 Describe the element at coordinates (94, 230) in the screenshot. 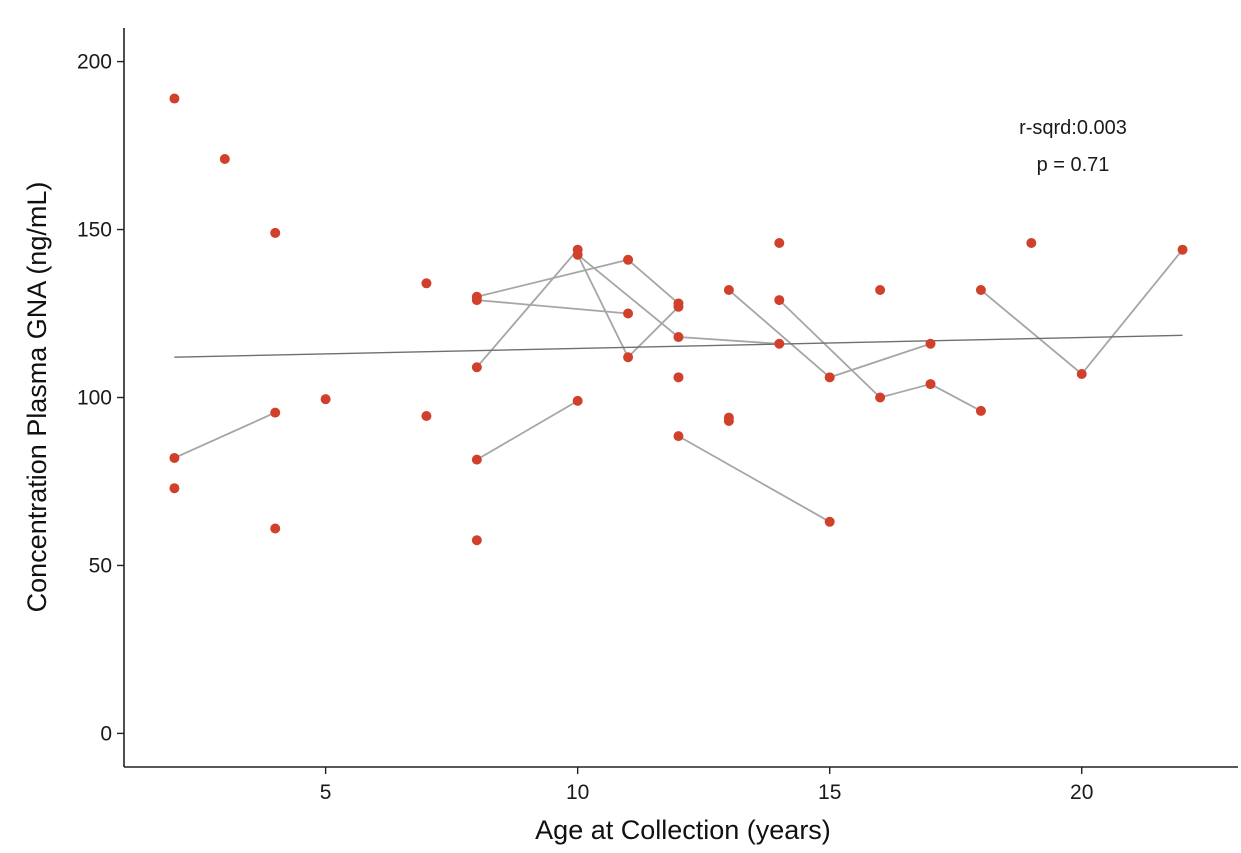

I see `y-tick-label: 150` at that location.